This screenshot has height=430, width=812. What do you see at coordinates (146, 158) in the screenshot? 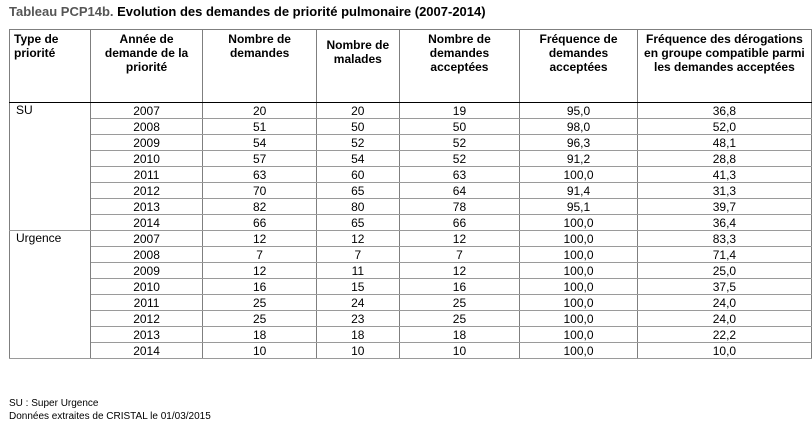
I see `table-cell: 2010` at bounding box center [146, 158].